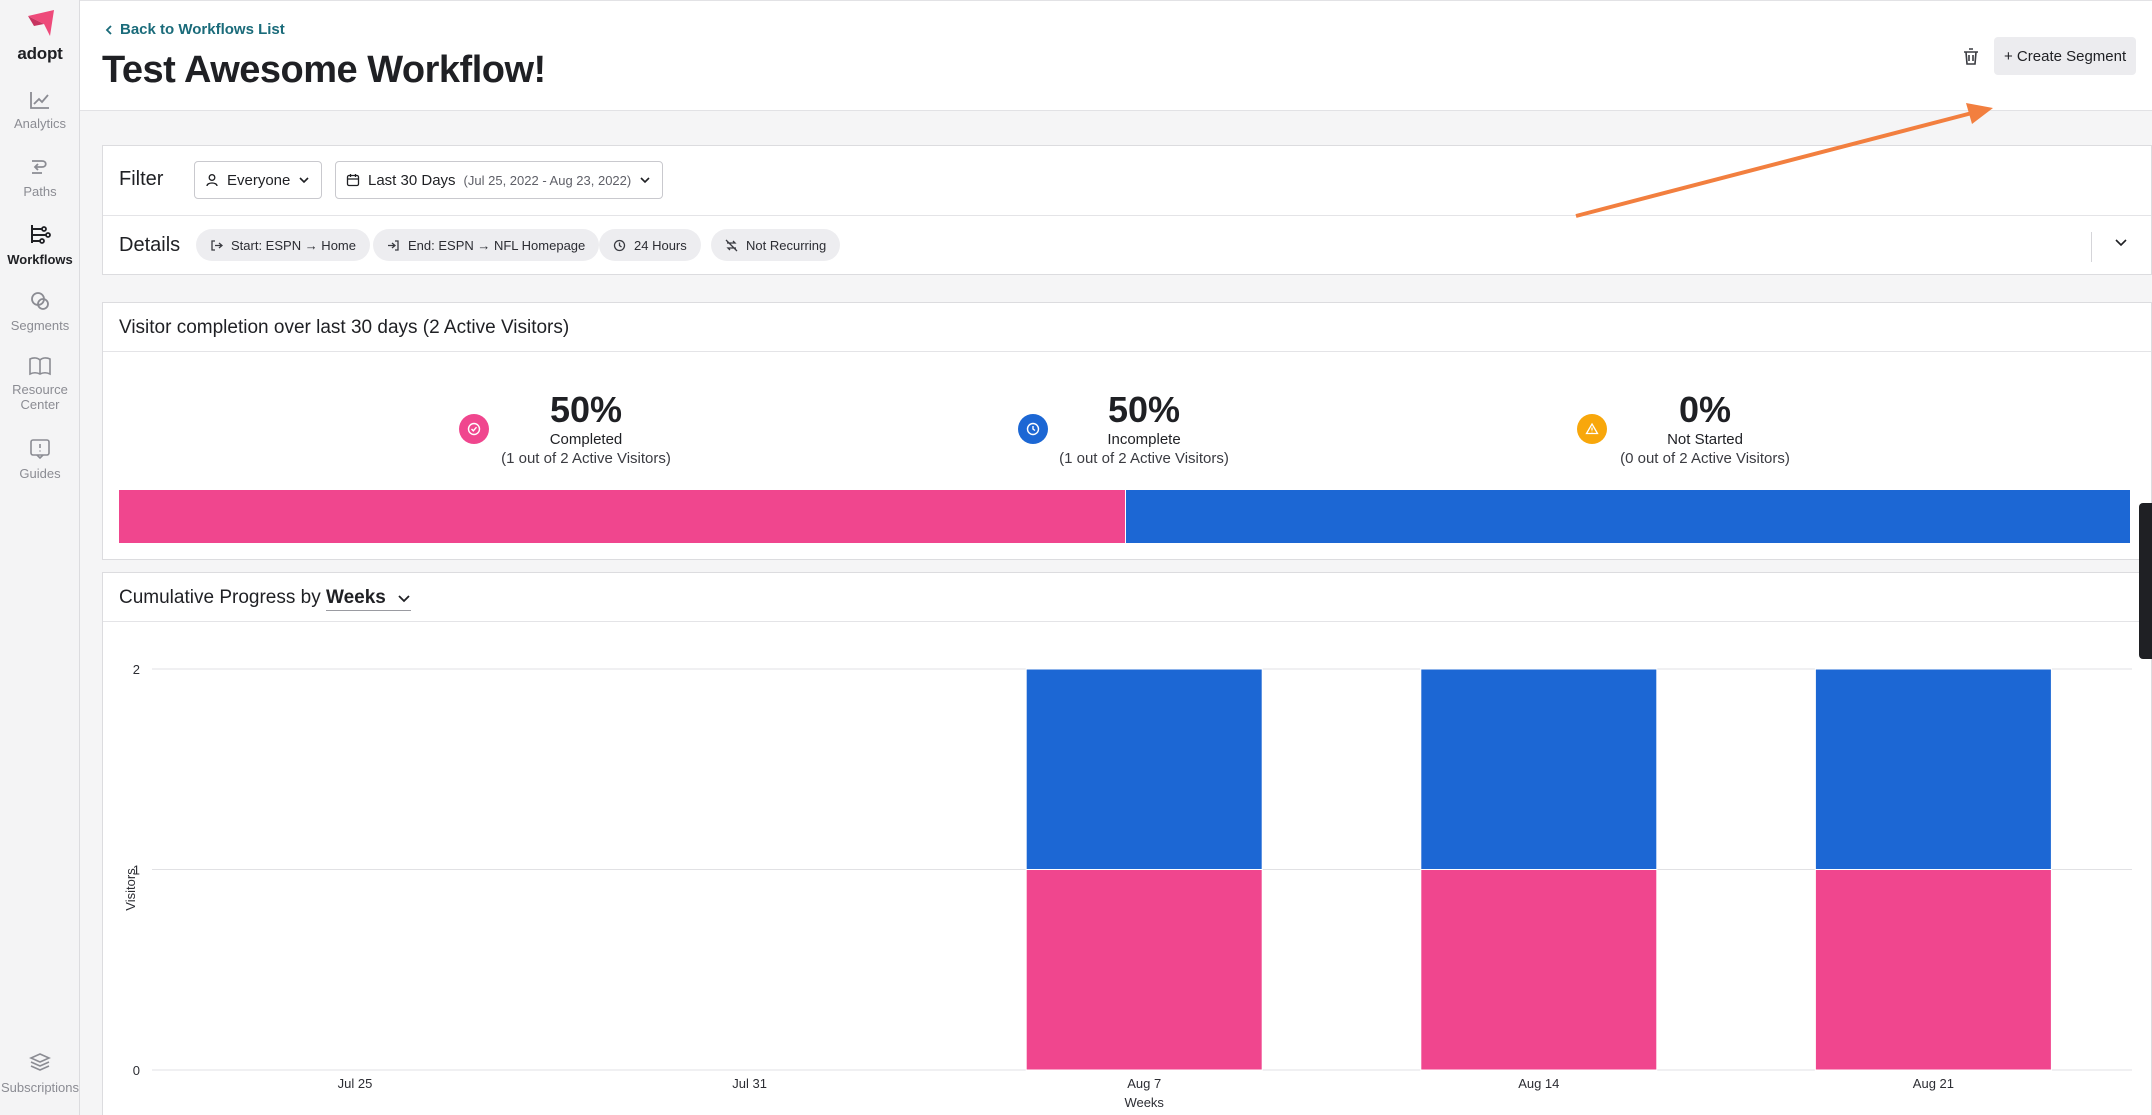 This screenshot has width=2152, height=1115. Describe the element at coordinates (1705, 439) in the screenshot. I see `stat-label: Not Started` at that location.